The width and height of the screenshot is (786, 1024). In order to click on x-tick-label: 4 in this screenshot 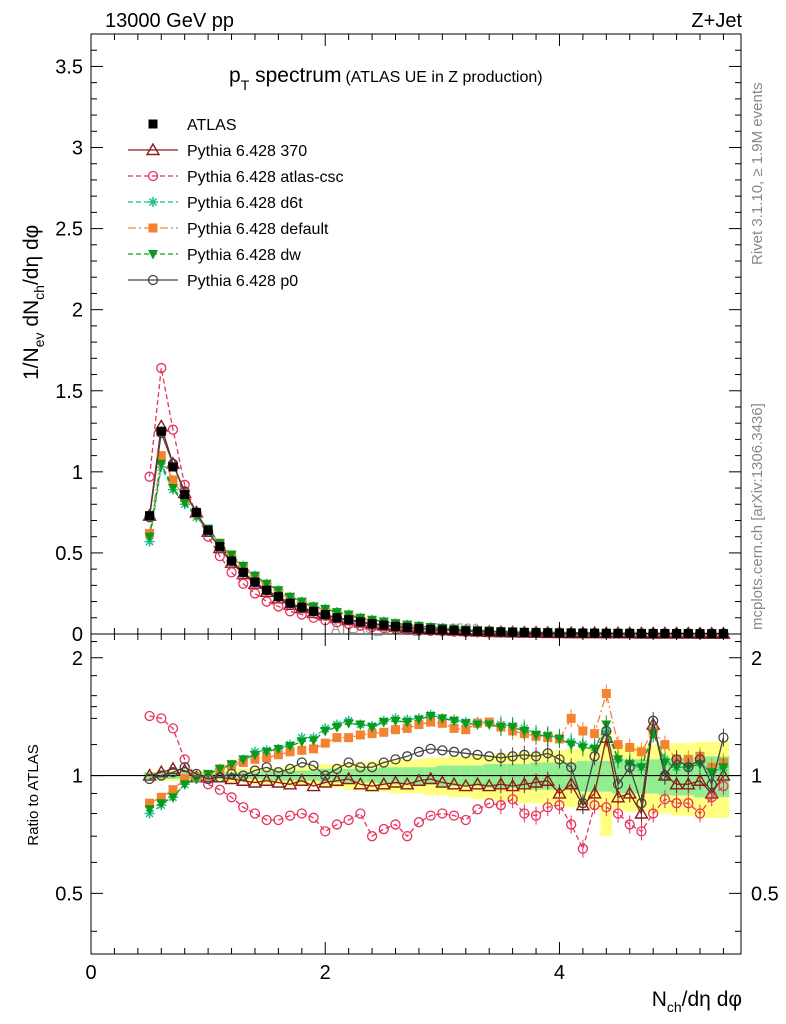, I will do `click(559, 973)`.